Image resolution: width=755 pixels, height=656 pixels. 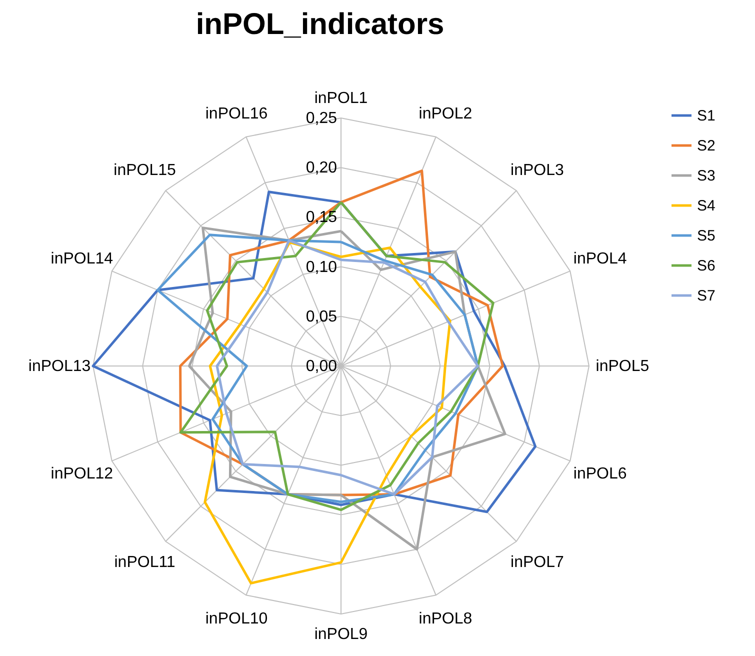 I want to click on spoke-label: inPOL2, so click(x=445, y=114).